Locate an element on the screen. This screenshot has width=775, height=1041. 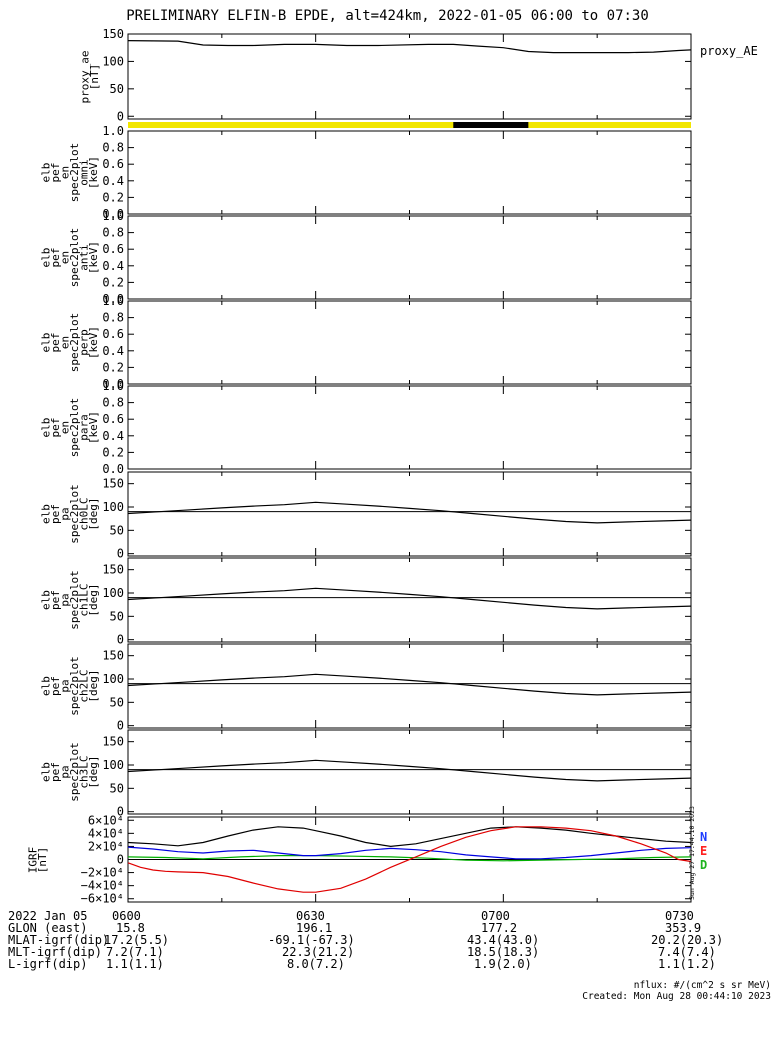
proxy-ae-ylabel: proxy_ae[nT] is located at coordinates (89, 77).